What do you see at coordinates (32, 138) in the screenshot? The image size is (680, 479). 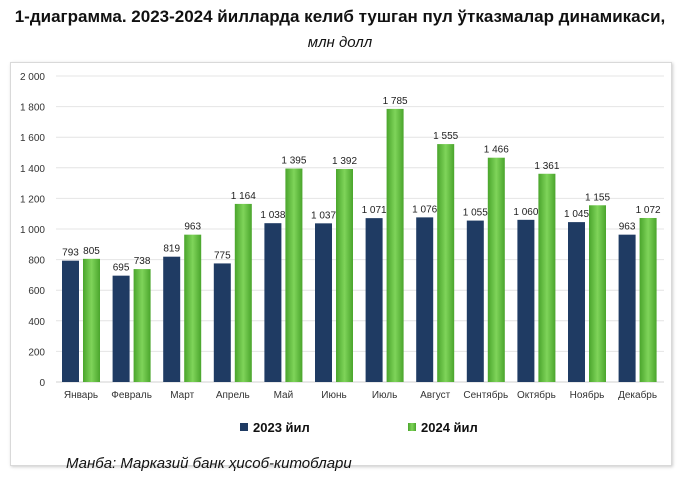 I see `y-tick-label: 1 600` at bounding box center [32, 138].